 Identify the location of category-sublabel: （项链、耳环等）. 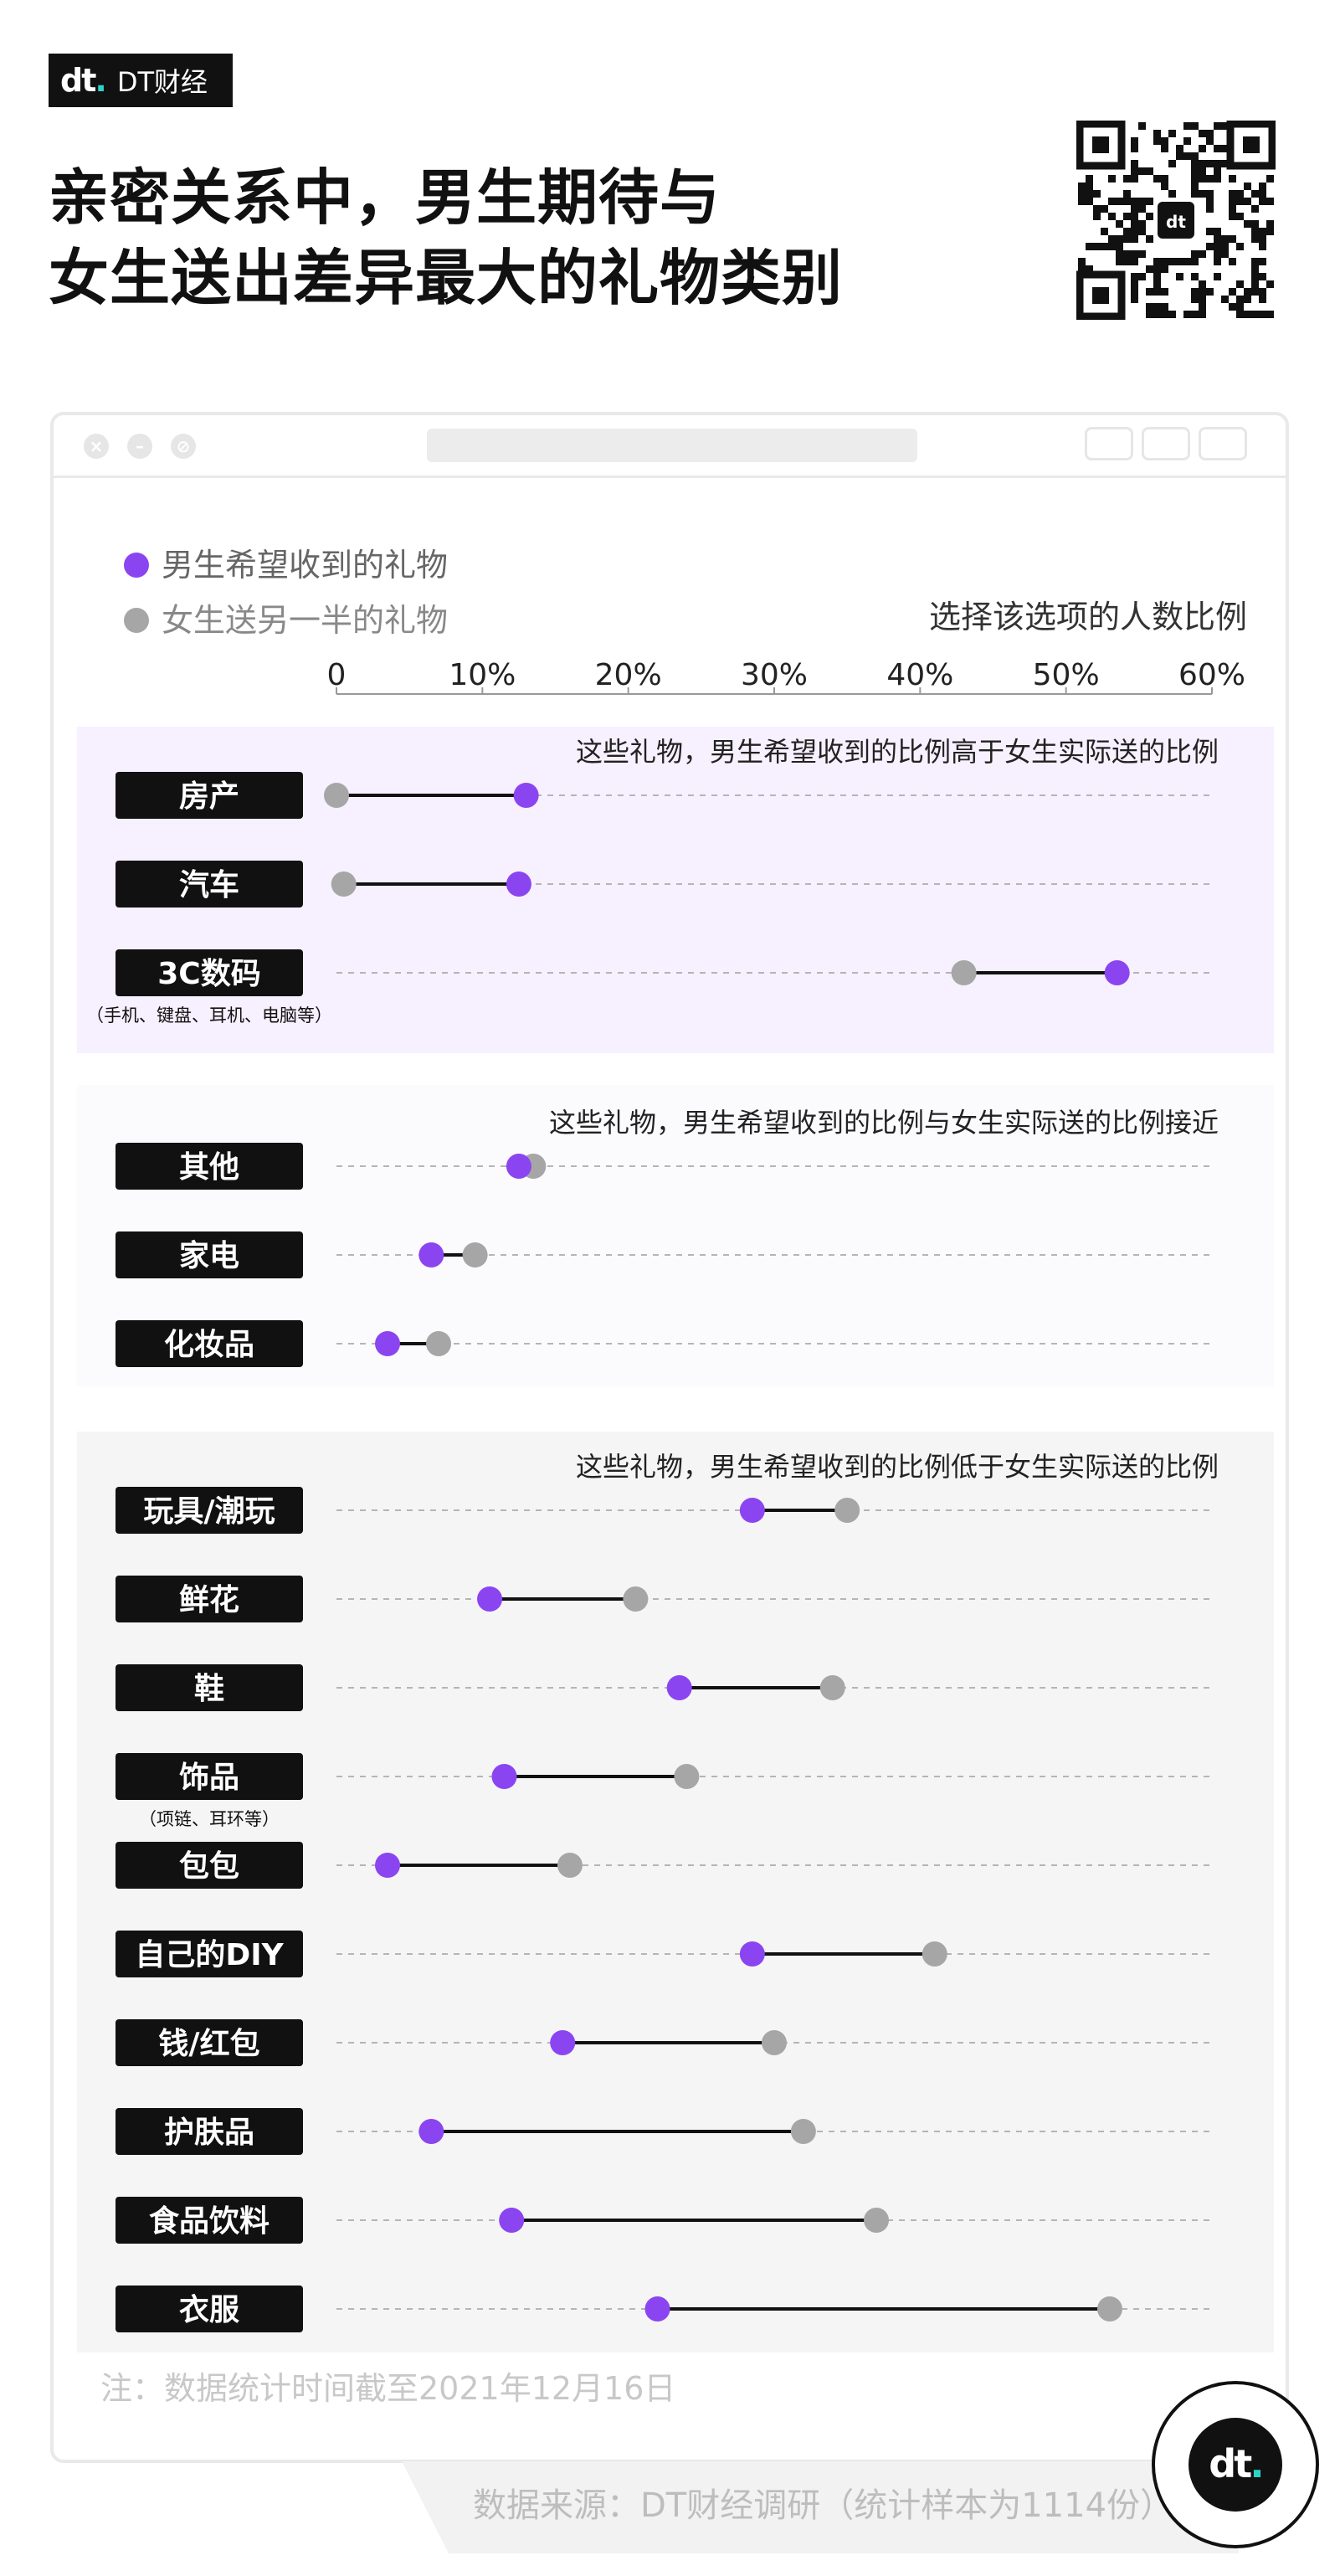
(209, 1819).